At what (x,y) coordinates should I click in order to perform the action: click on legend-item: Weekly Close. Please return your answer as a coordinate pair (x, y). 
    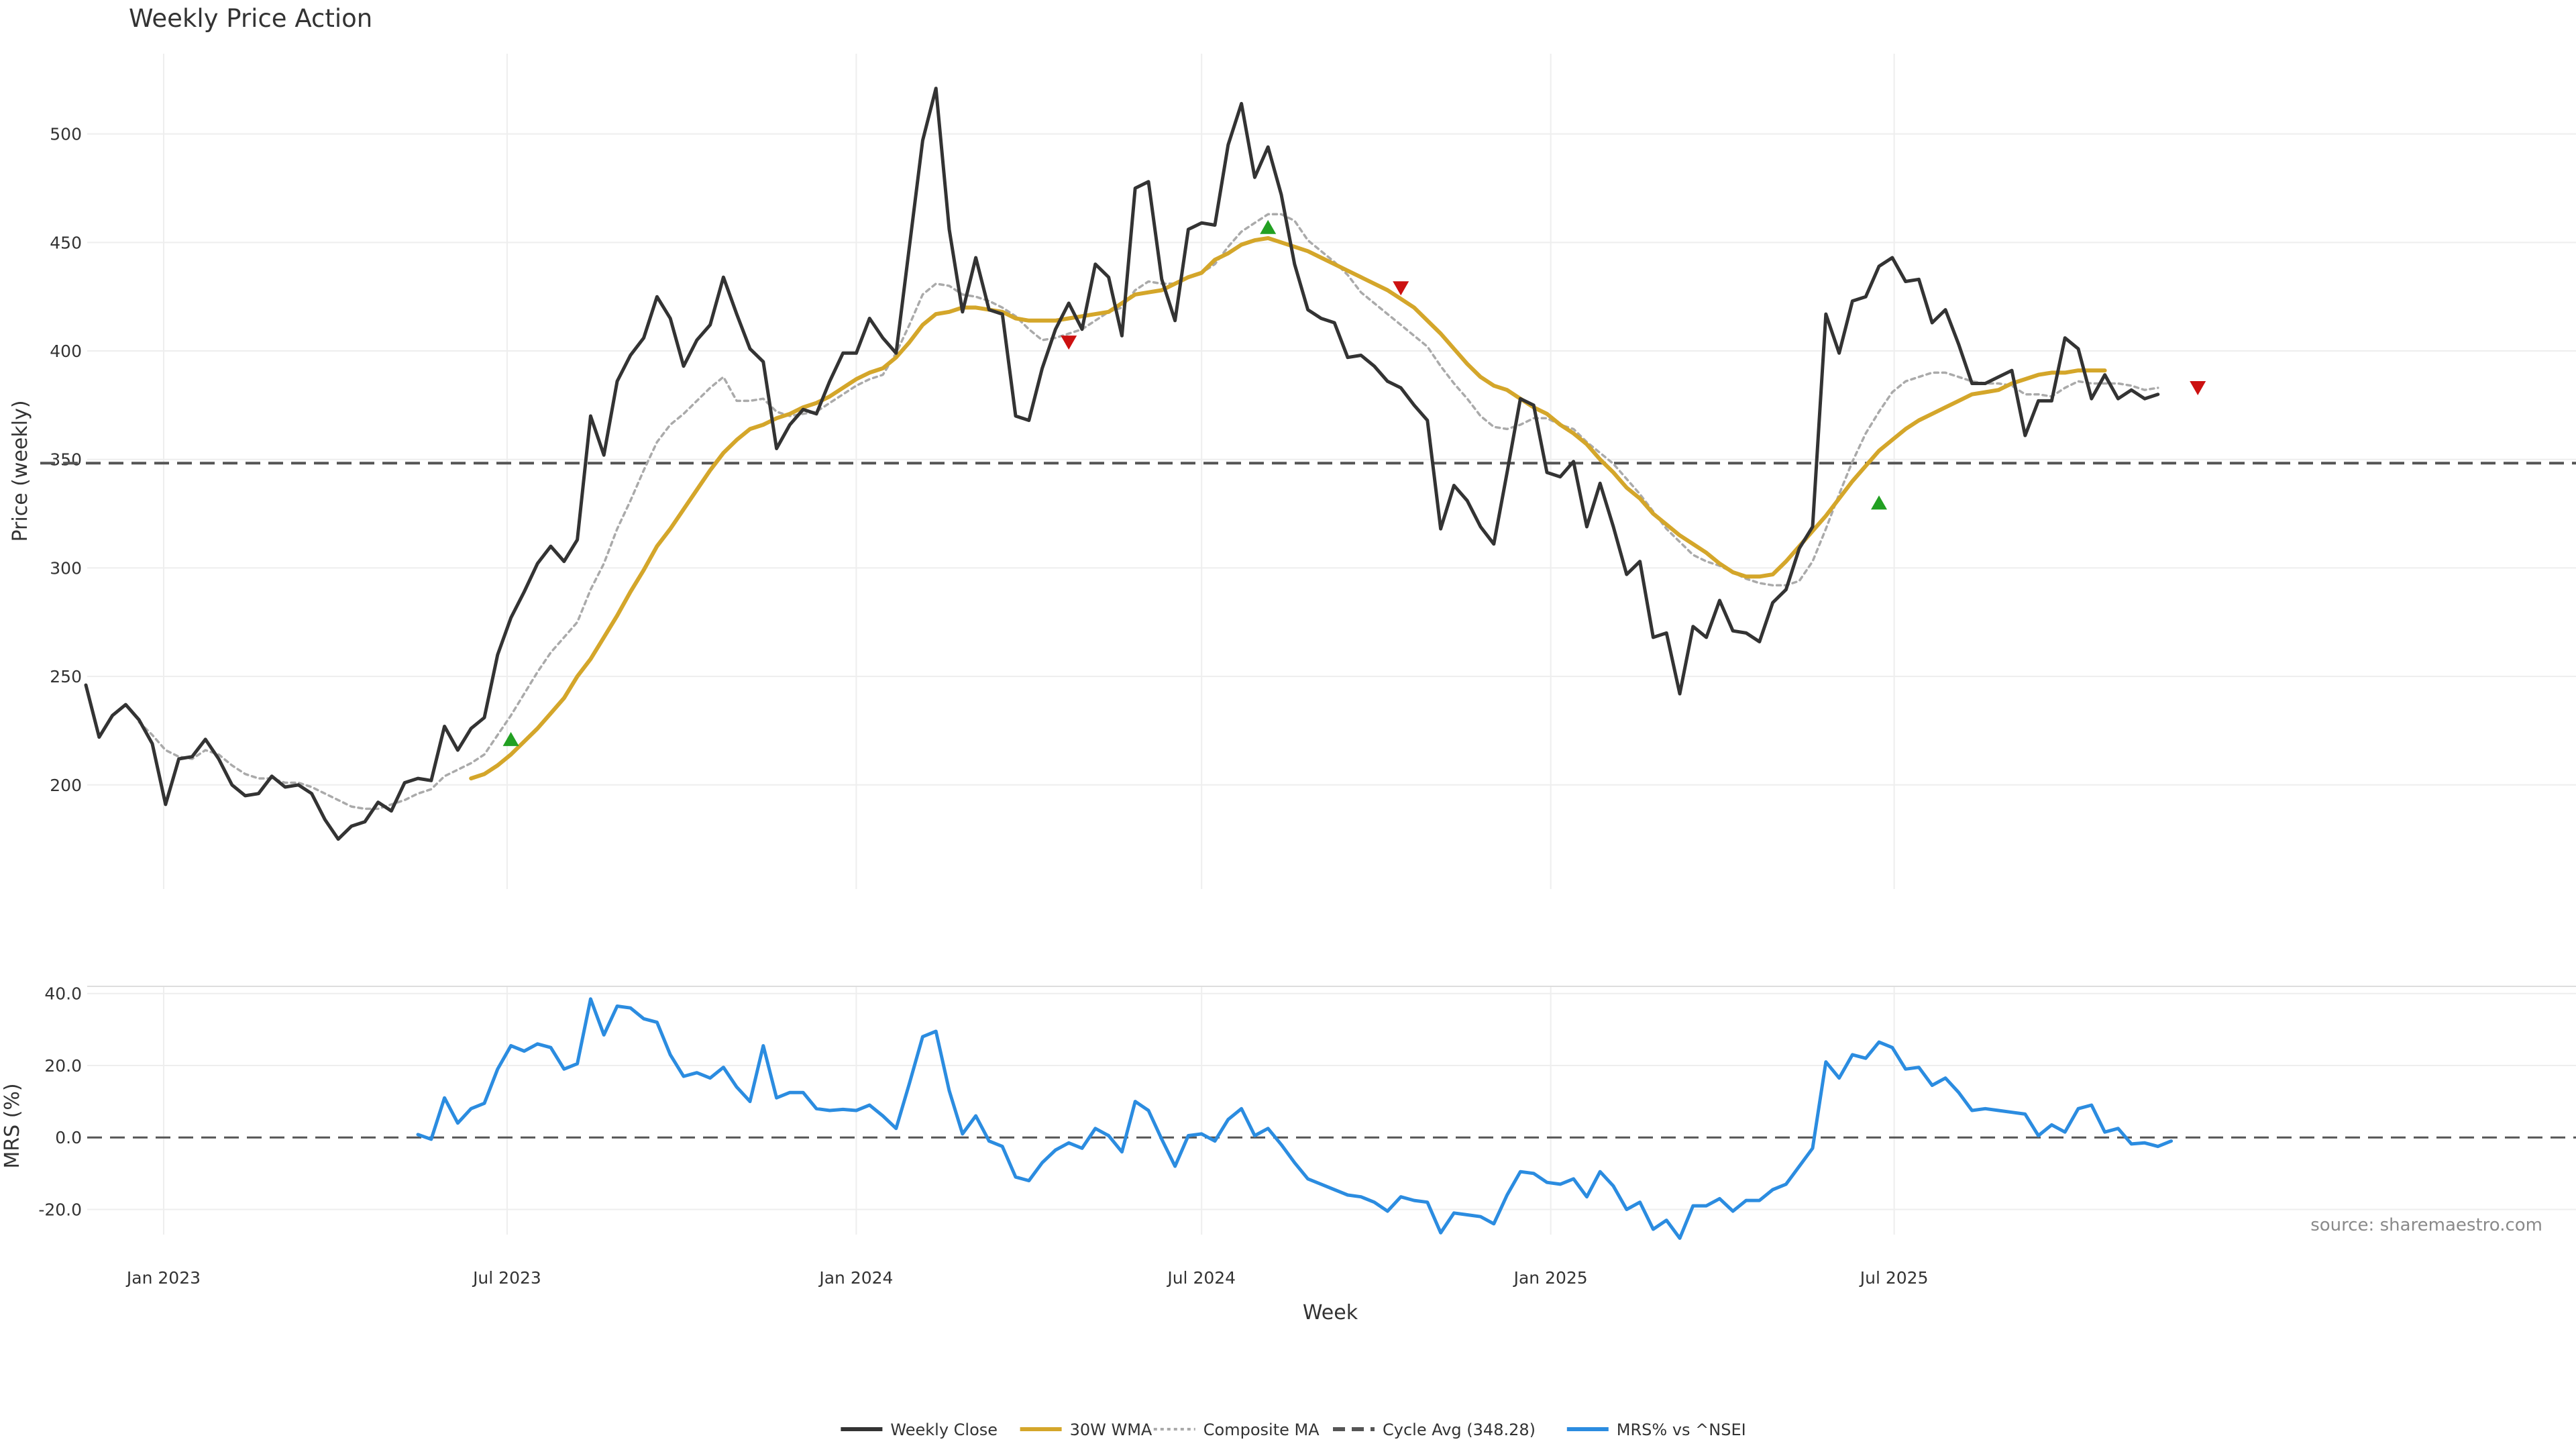
    Looking at the image, I should click on (919, 1430).